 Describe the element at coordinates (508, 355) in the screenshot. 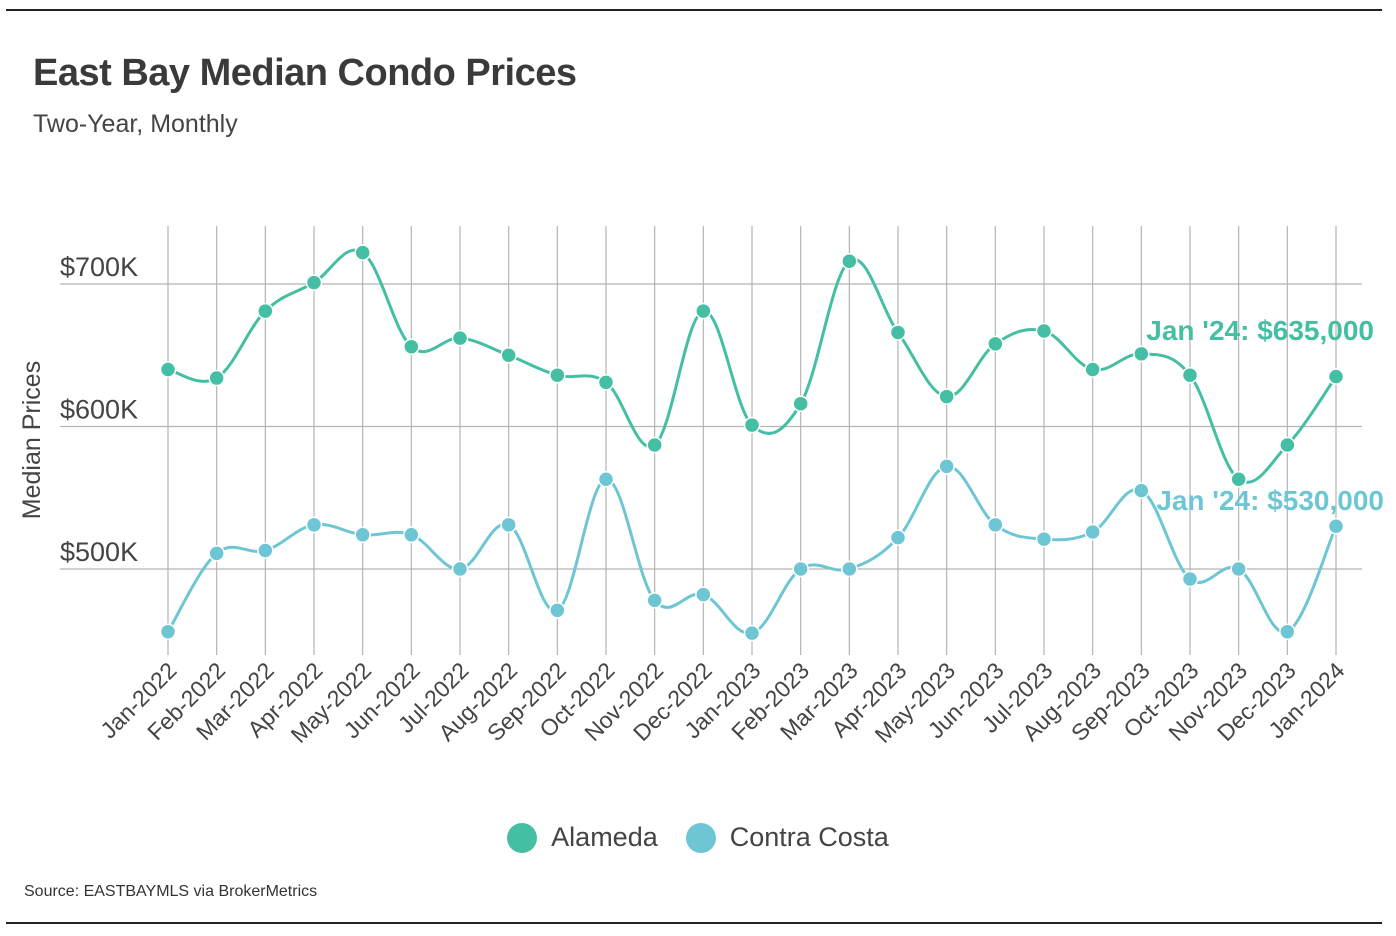

I see `point-alameda-Aug-2022` at that location.